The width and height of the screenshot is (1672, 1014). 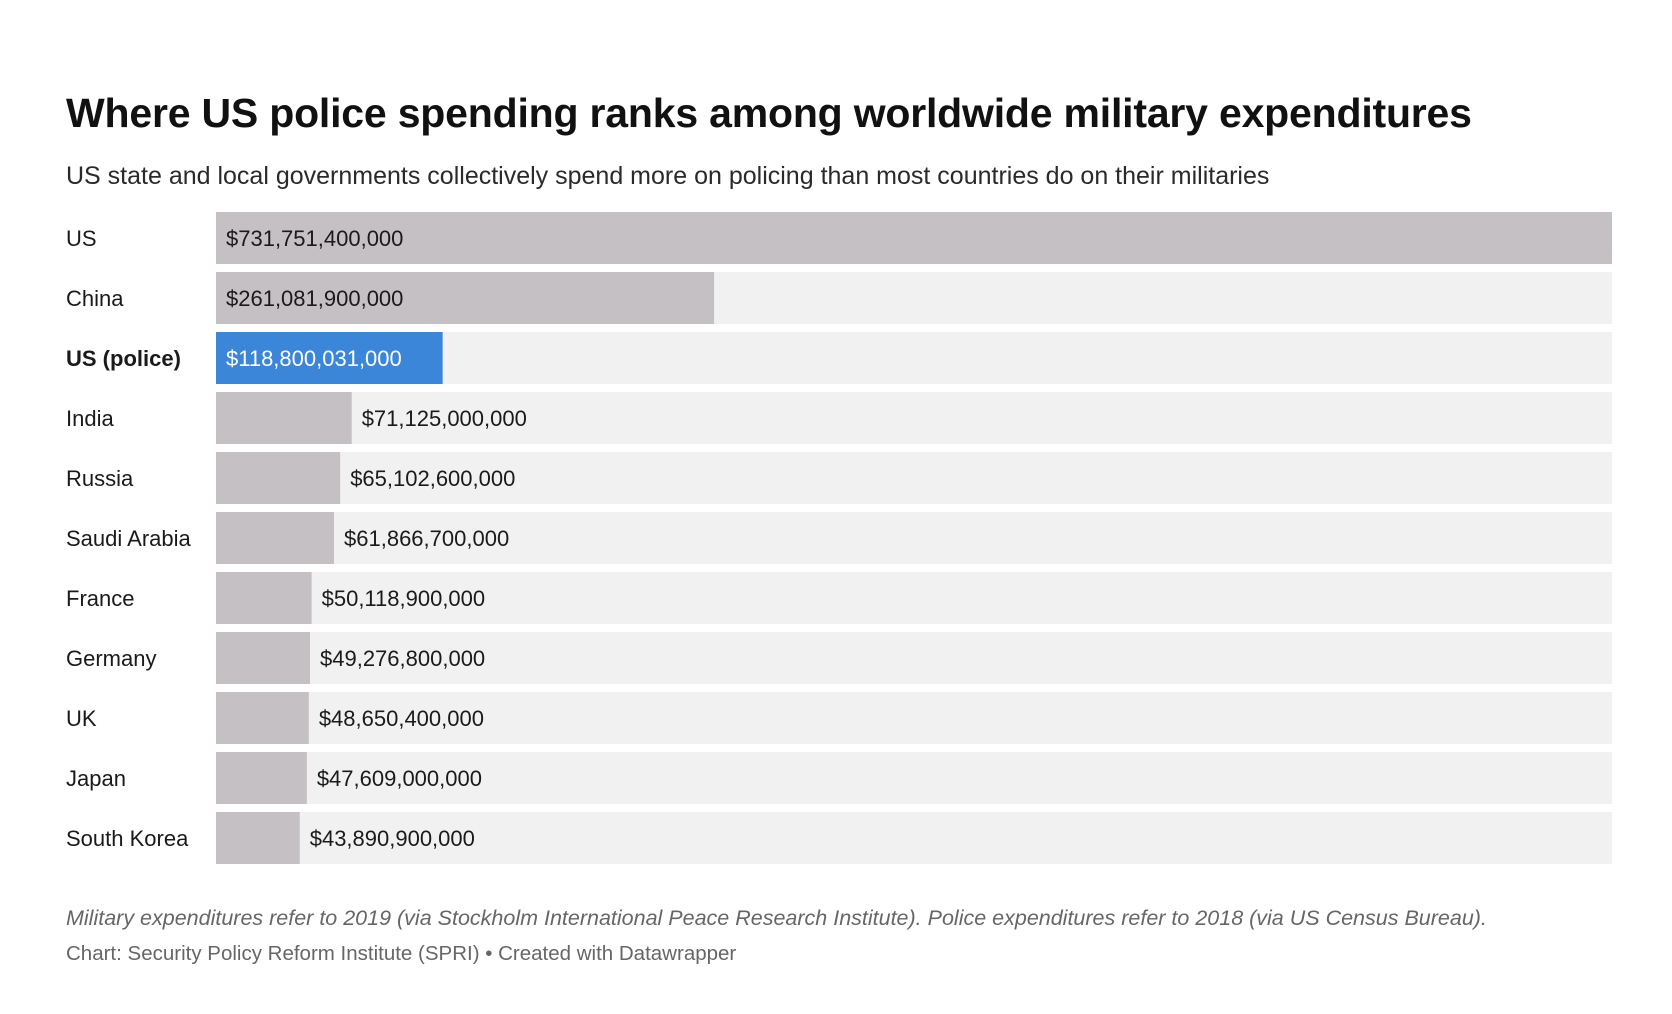 I want to click on value-label-russia: $65,102,600,000, so click(x=432, y=478).